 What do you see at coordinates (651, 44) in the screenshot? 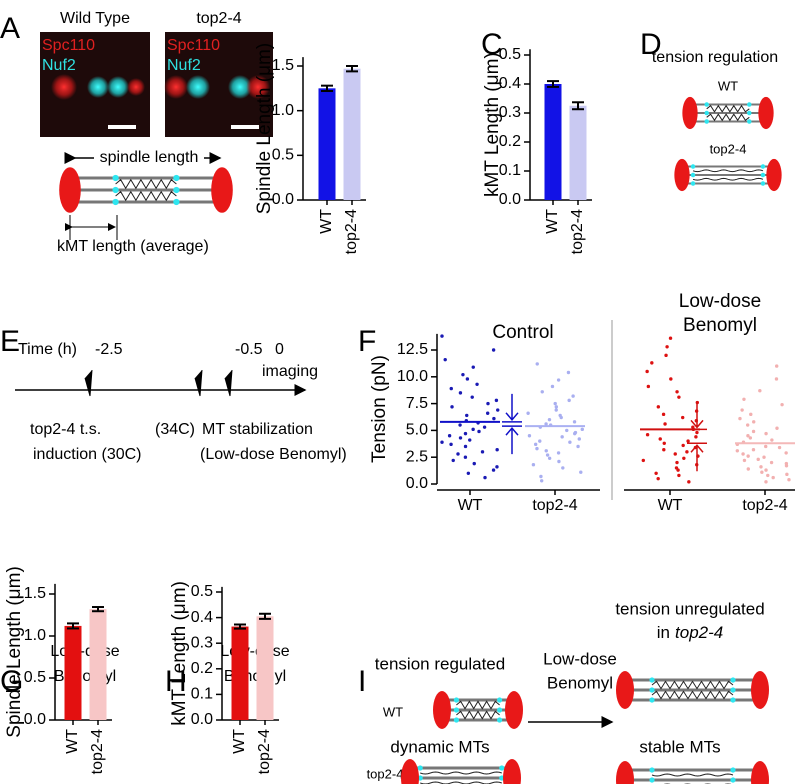
I see `panel-label: D` at bounding box center [651, 44].